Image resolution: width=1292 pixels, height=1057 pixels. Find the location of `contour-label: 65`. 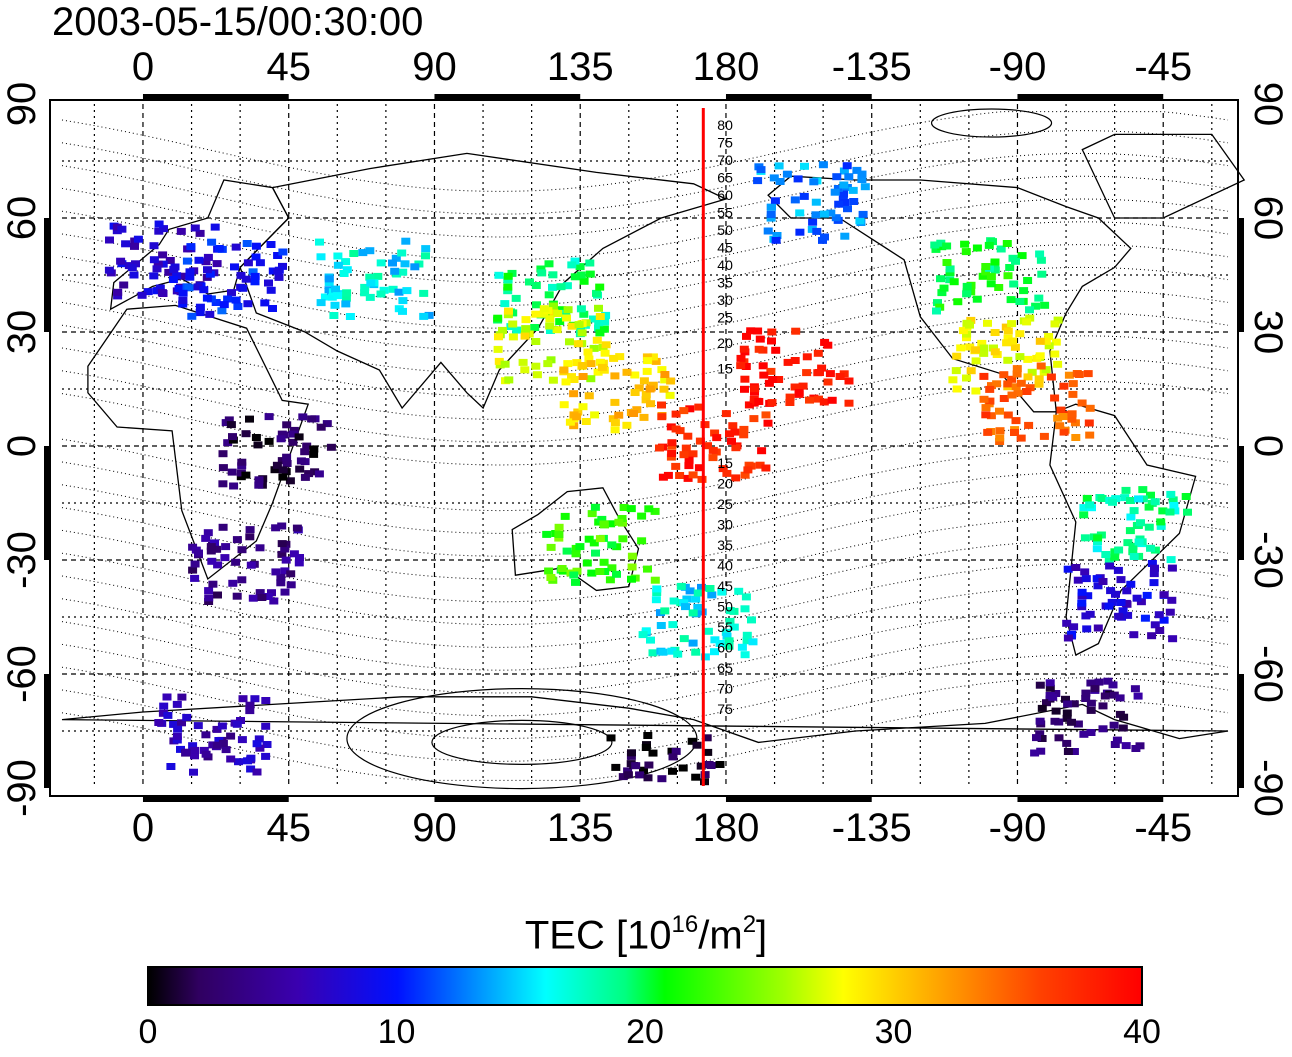

contour-label: 65 is located at coordinates (725, 178).